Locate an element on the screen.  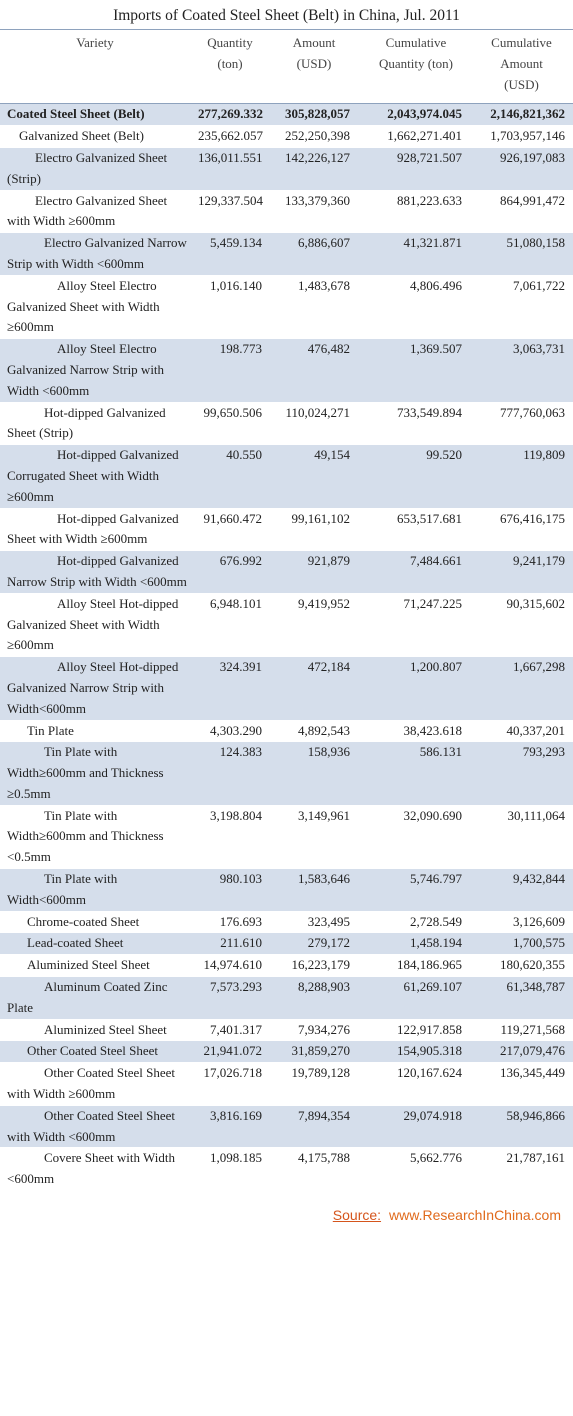
variety-cell: Tin Plate is located at coordinates (50, 730).